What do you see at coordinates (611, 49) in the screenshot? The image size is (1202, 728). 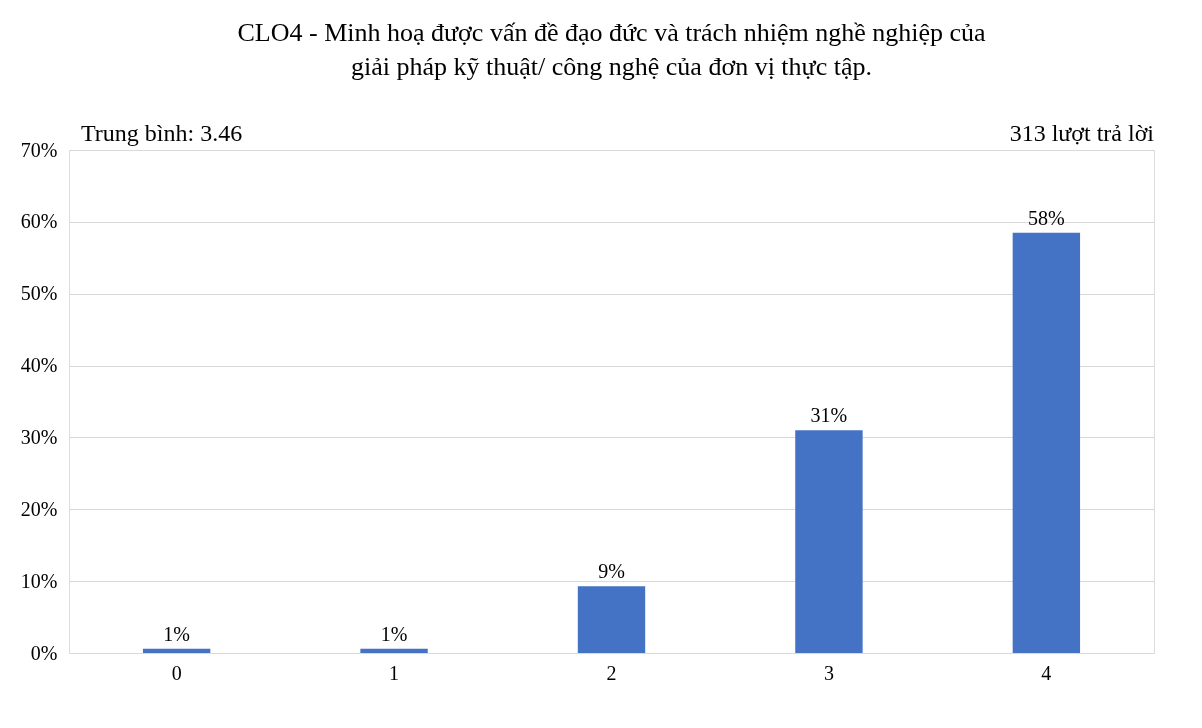 I see `chart-title: CLO4 - Minh hoạ được vấn đề đạo đức và trách nhiệm nghề nghiệp của giải pháp kỹ thuật/ công nghệ của đơn vị thực tập.` at bounding box center [611, 49].